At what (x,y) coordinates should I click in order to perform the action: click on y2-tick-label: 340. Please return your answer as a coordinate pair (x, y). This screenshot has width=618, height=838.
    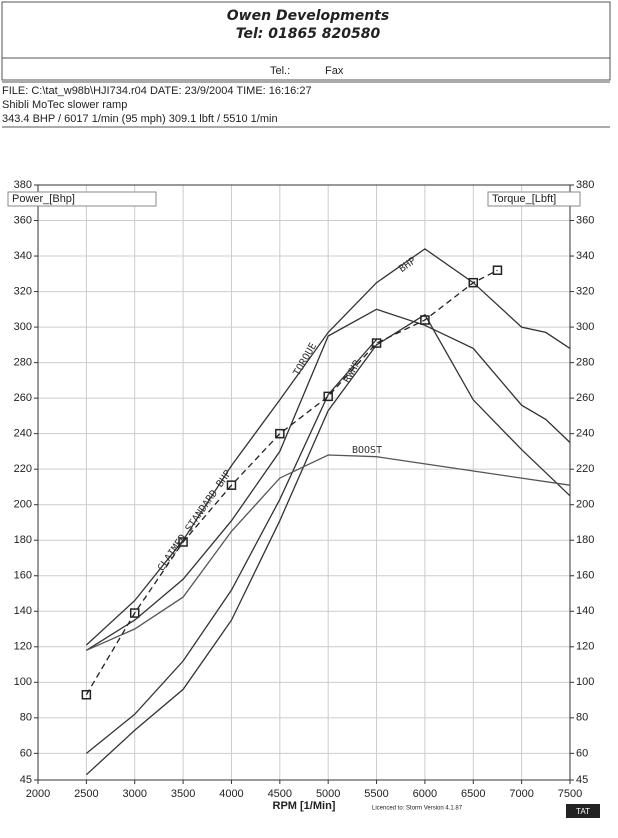
    Looking at the image, I should click on (585, 256).